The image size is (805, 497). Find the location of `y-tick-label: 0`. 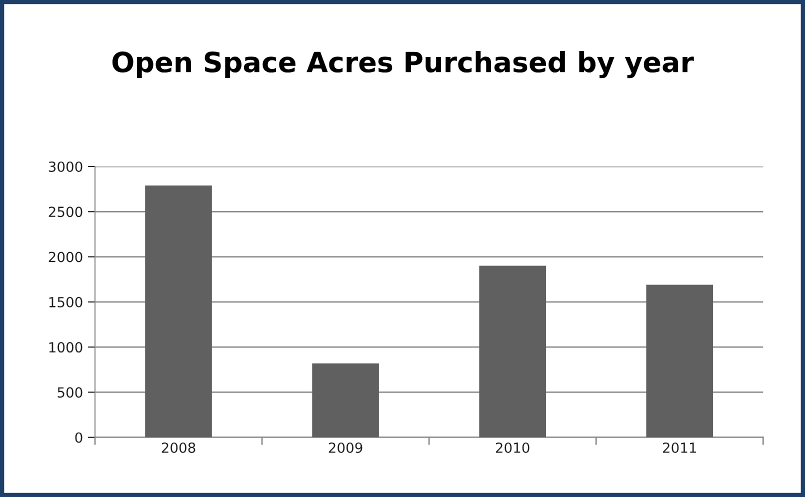

y-tick-label: 0 is located at coordinates (78, 437).